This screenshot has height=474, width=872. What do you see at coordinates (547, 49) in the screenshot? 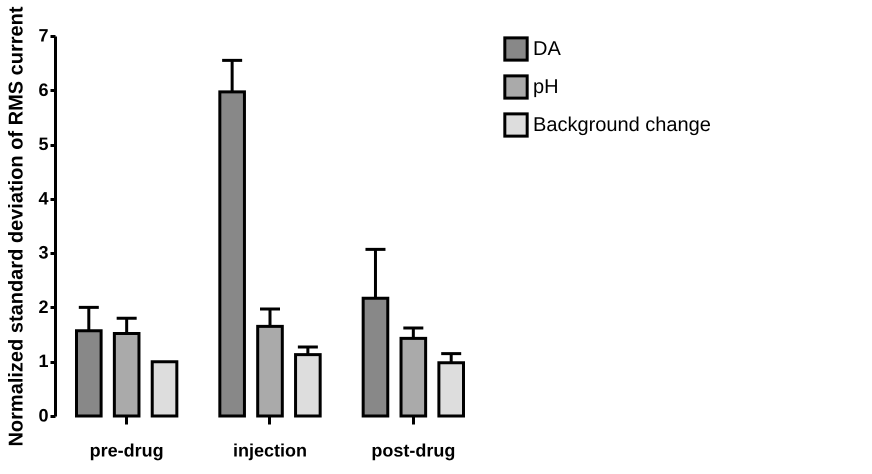
I see `legend-label: DA` at bounding box center [547, 49].